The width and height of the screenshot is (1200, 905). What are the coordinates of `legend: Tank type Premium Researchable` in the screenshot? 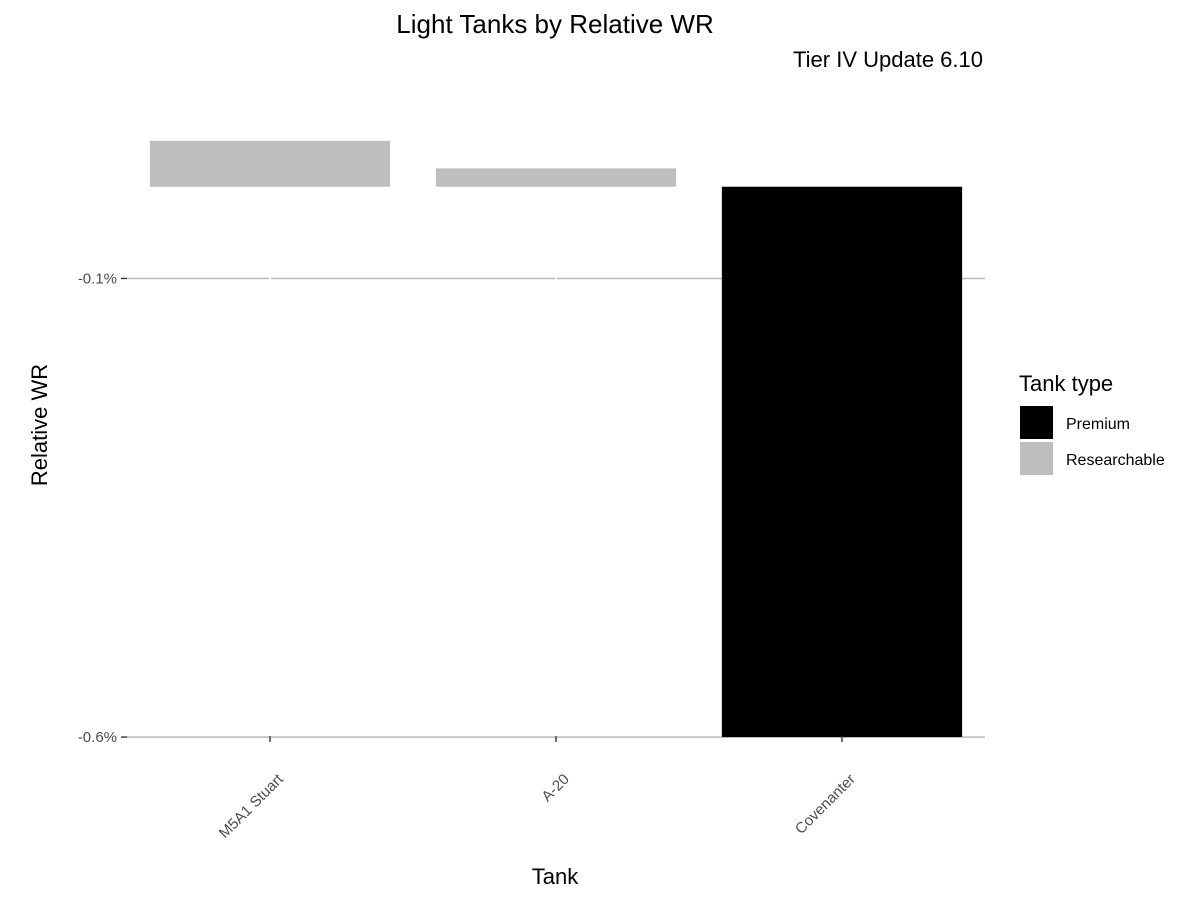 It's located at (1092, 423).